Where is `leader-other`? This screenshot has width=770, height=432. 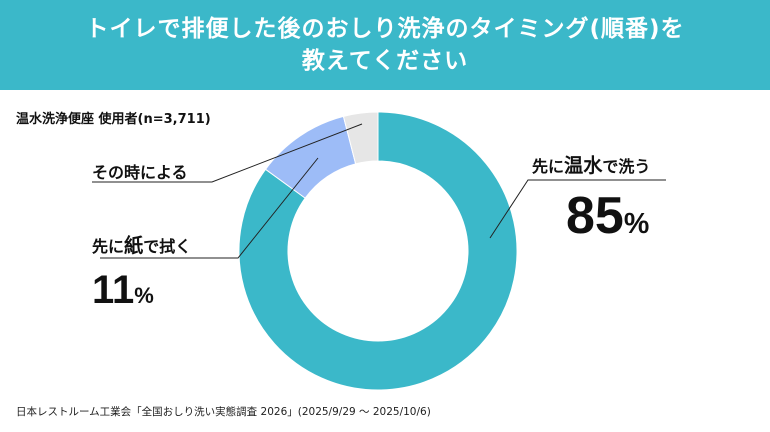
leader-other is located at coordinates (227, 153).